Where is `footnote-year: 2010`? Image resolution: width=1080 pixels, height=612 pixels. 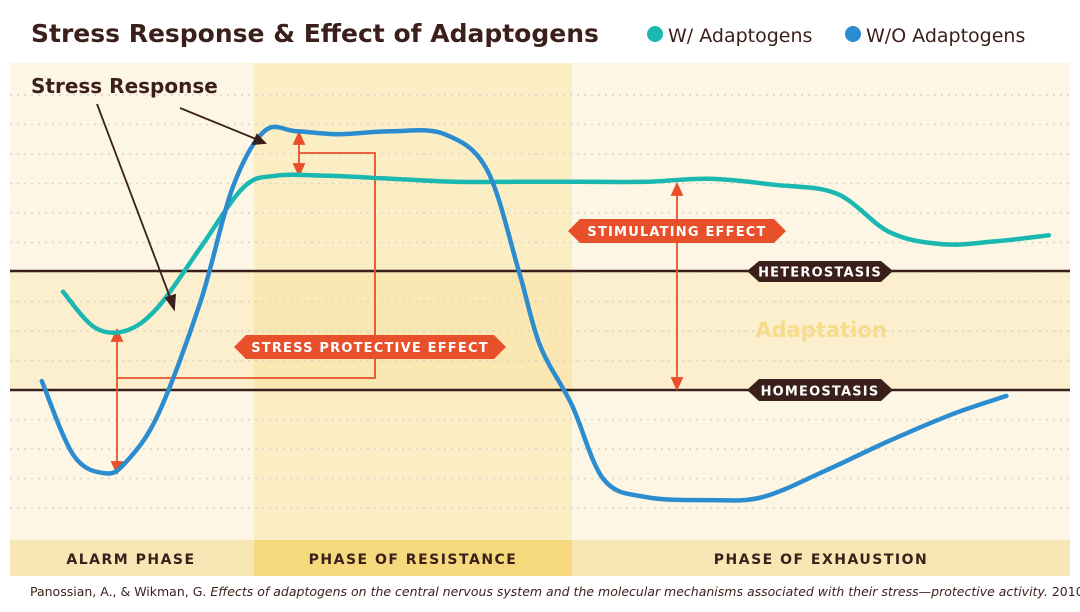 footnote-year: 2010 is located at coordinates (1065, 591).